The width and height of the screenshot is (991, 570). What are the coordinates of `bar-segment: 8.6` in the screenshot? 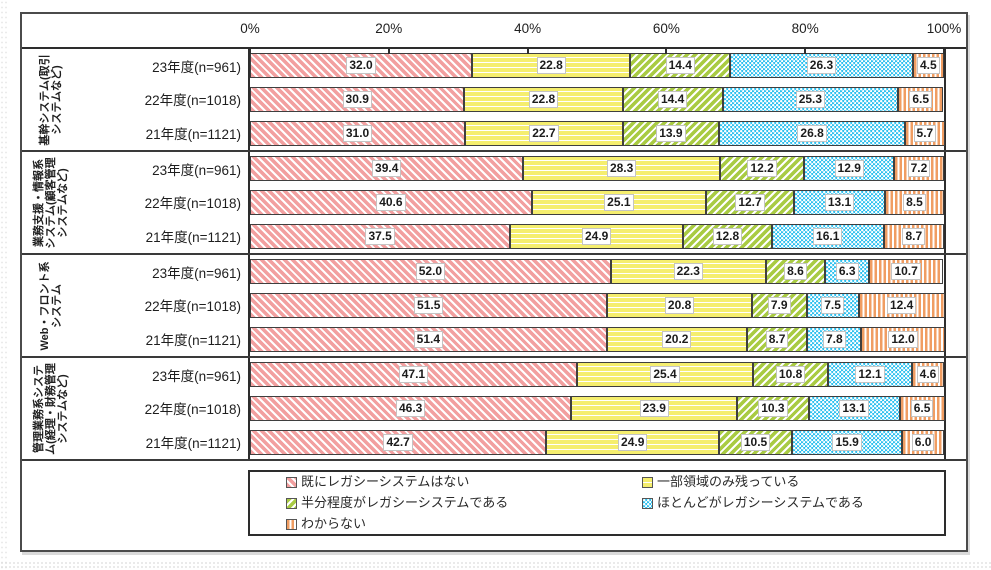 It's located at (795, 272).